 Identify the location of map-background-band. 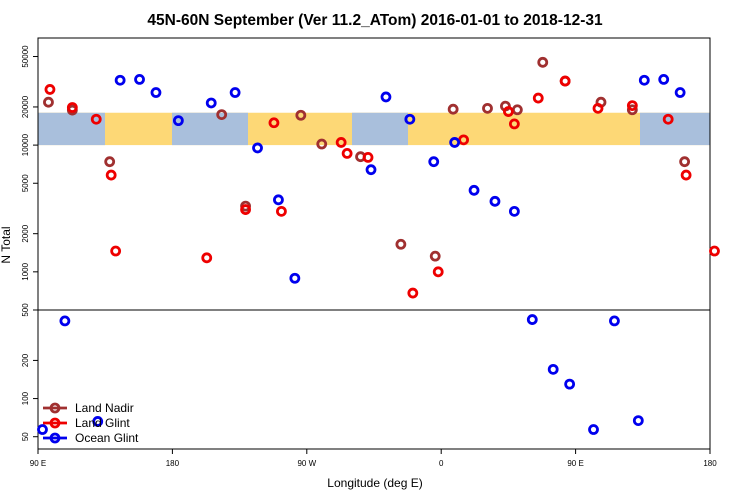
(374, 129).